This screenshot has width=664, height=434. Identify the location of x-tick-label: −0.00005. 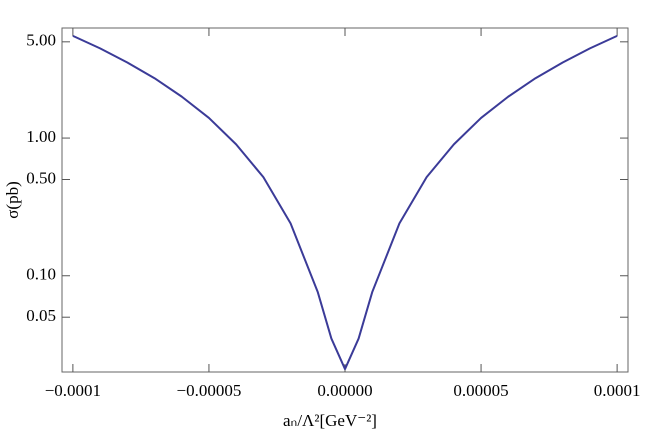
(209, 390).